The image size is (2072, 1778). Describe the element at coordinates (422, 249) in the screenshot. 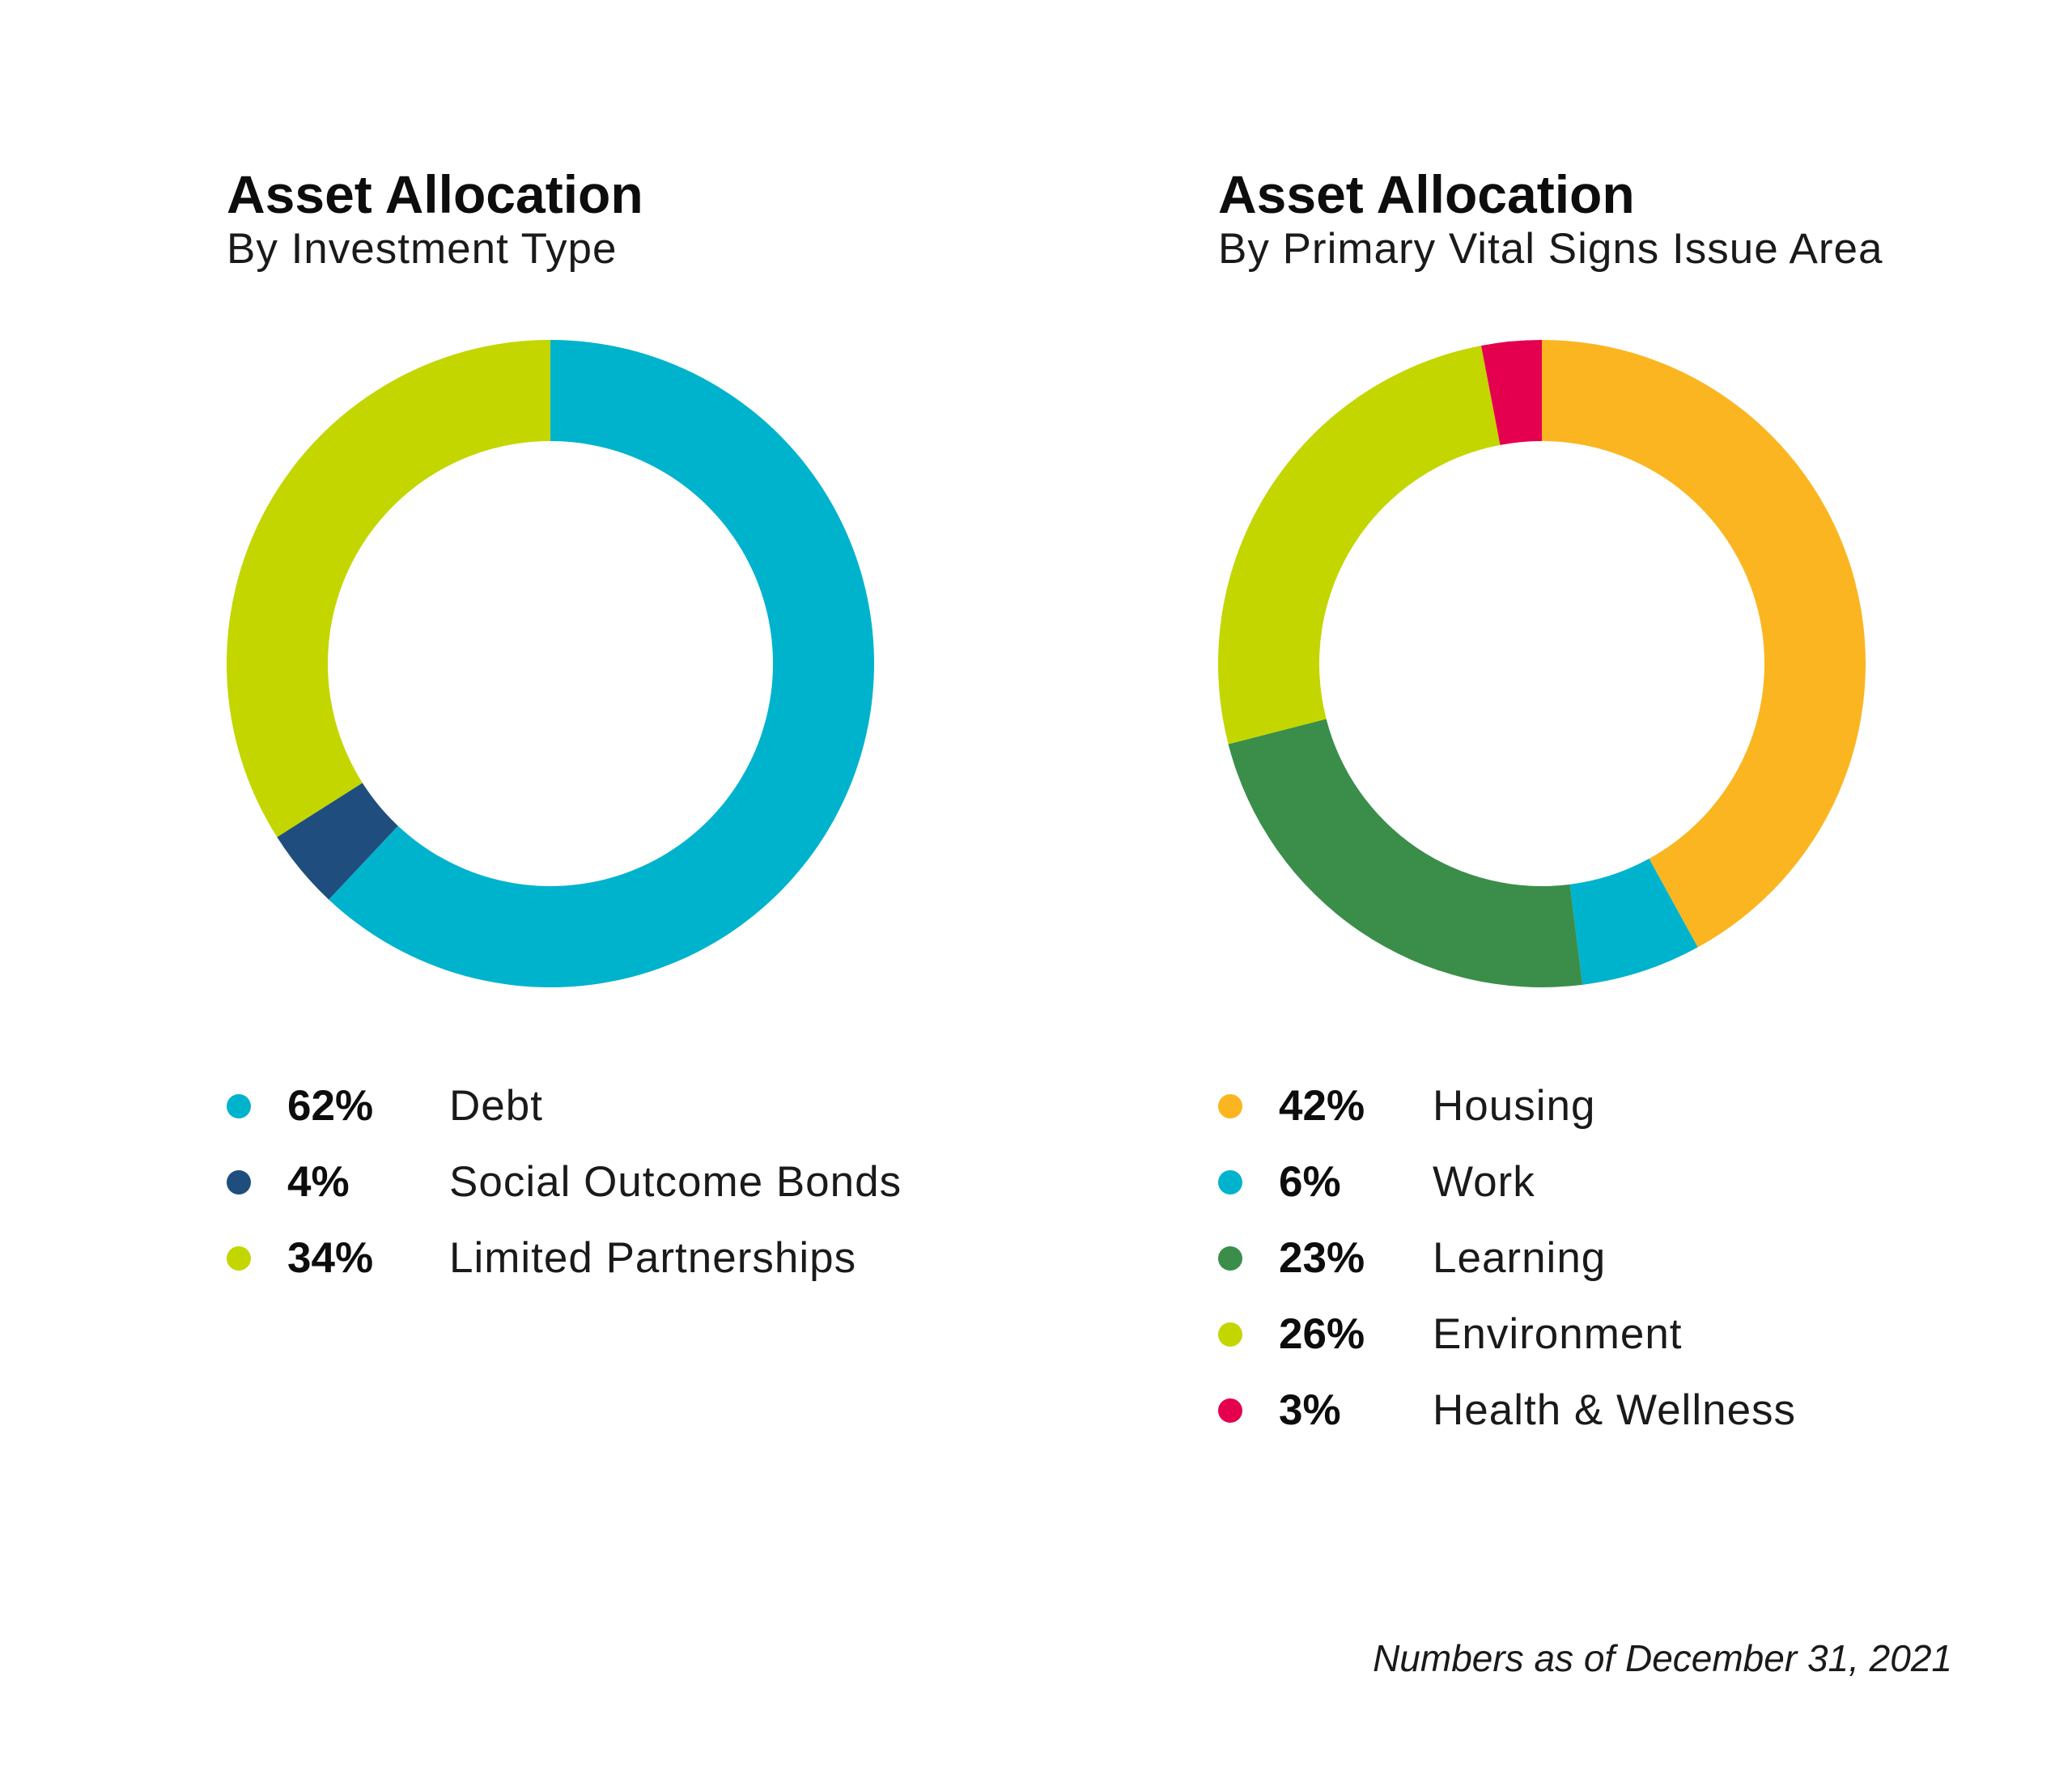

I see `chart-subtitle: By Investment Type` at that location.